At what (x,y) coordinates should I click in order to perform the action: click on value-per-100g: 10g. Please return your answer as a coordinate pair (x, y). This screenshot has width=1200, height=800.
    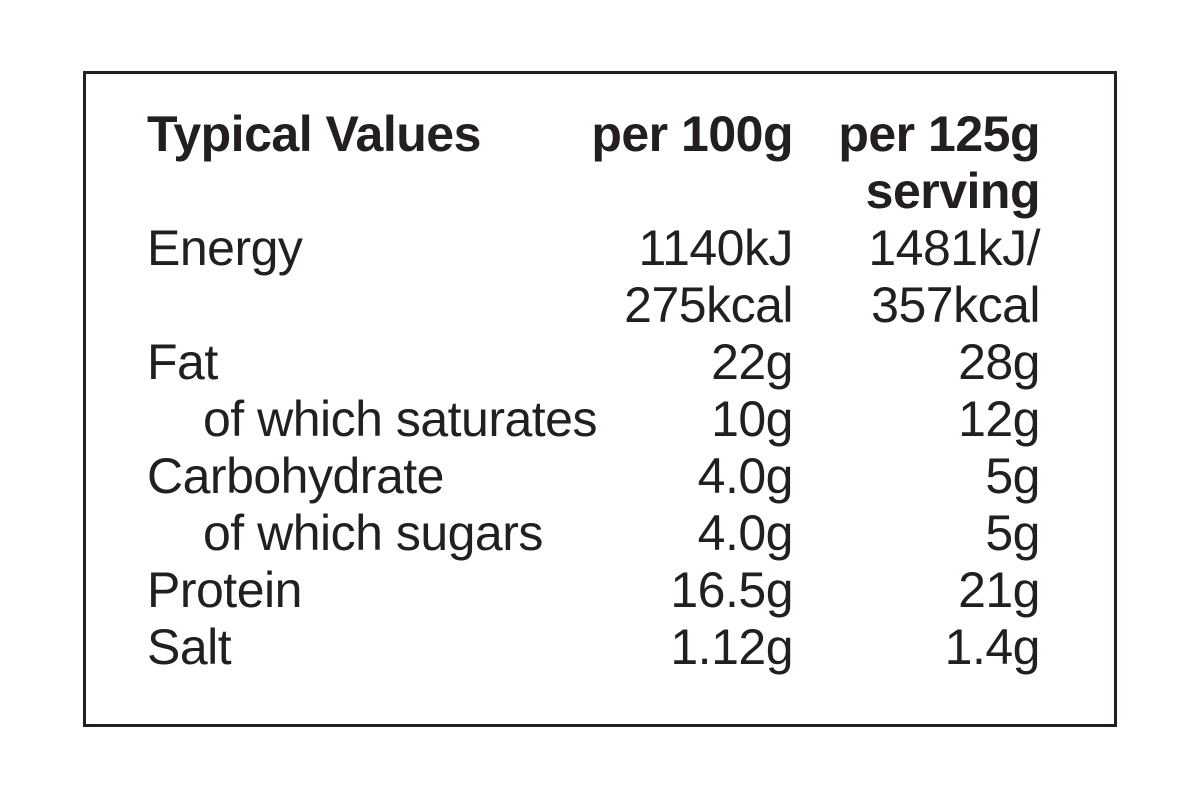
    Looking at the image, I should click on (752, 419).